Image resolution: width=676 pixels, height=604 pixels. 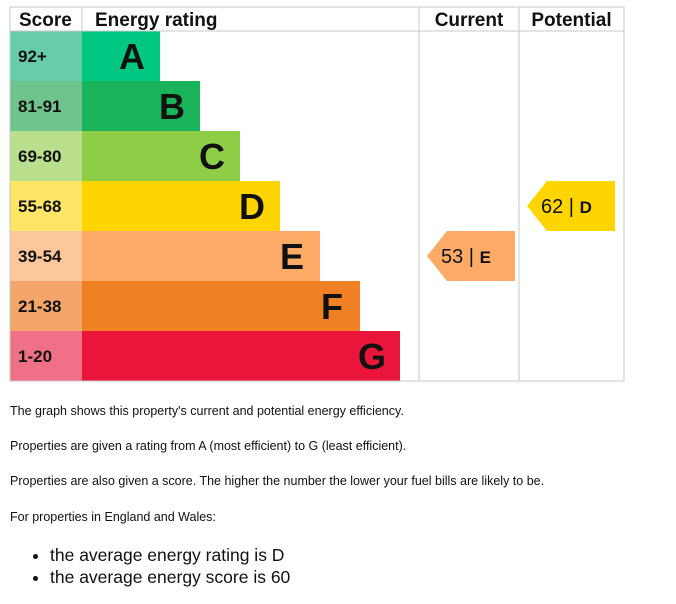 What do you see at coordinates (372, 356) in the screenshot?
I see `band-letter-g: G` at bounding box center [372, 356].